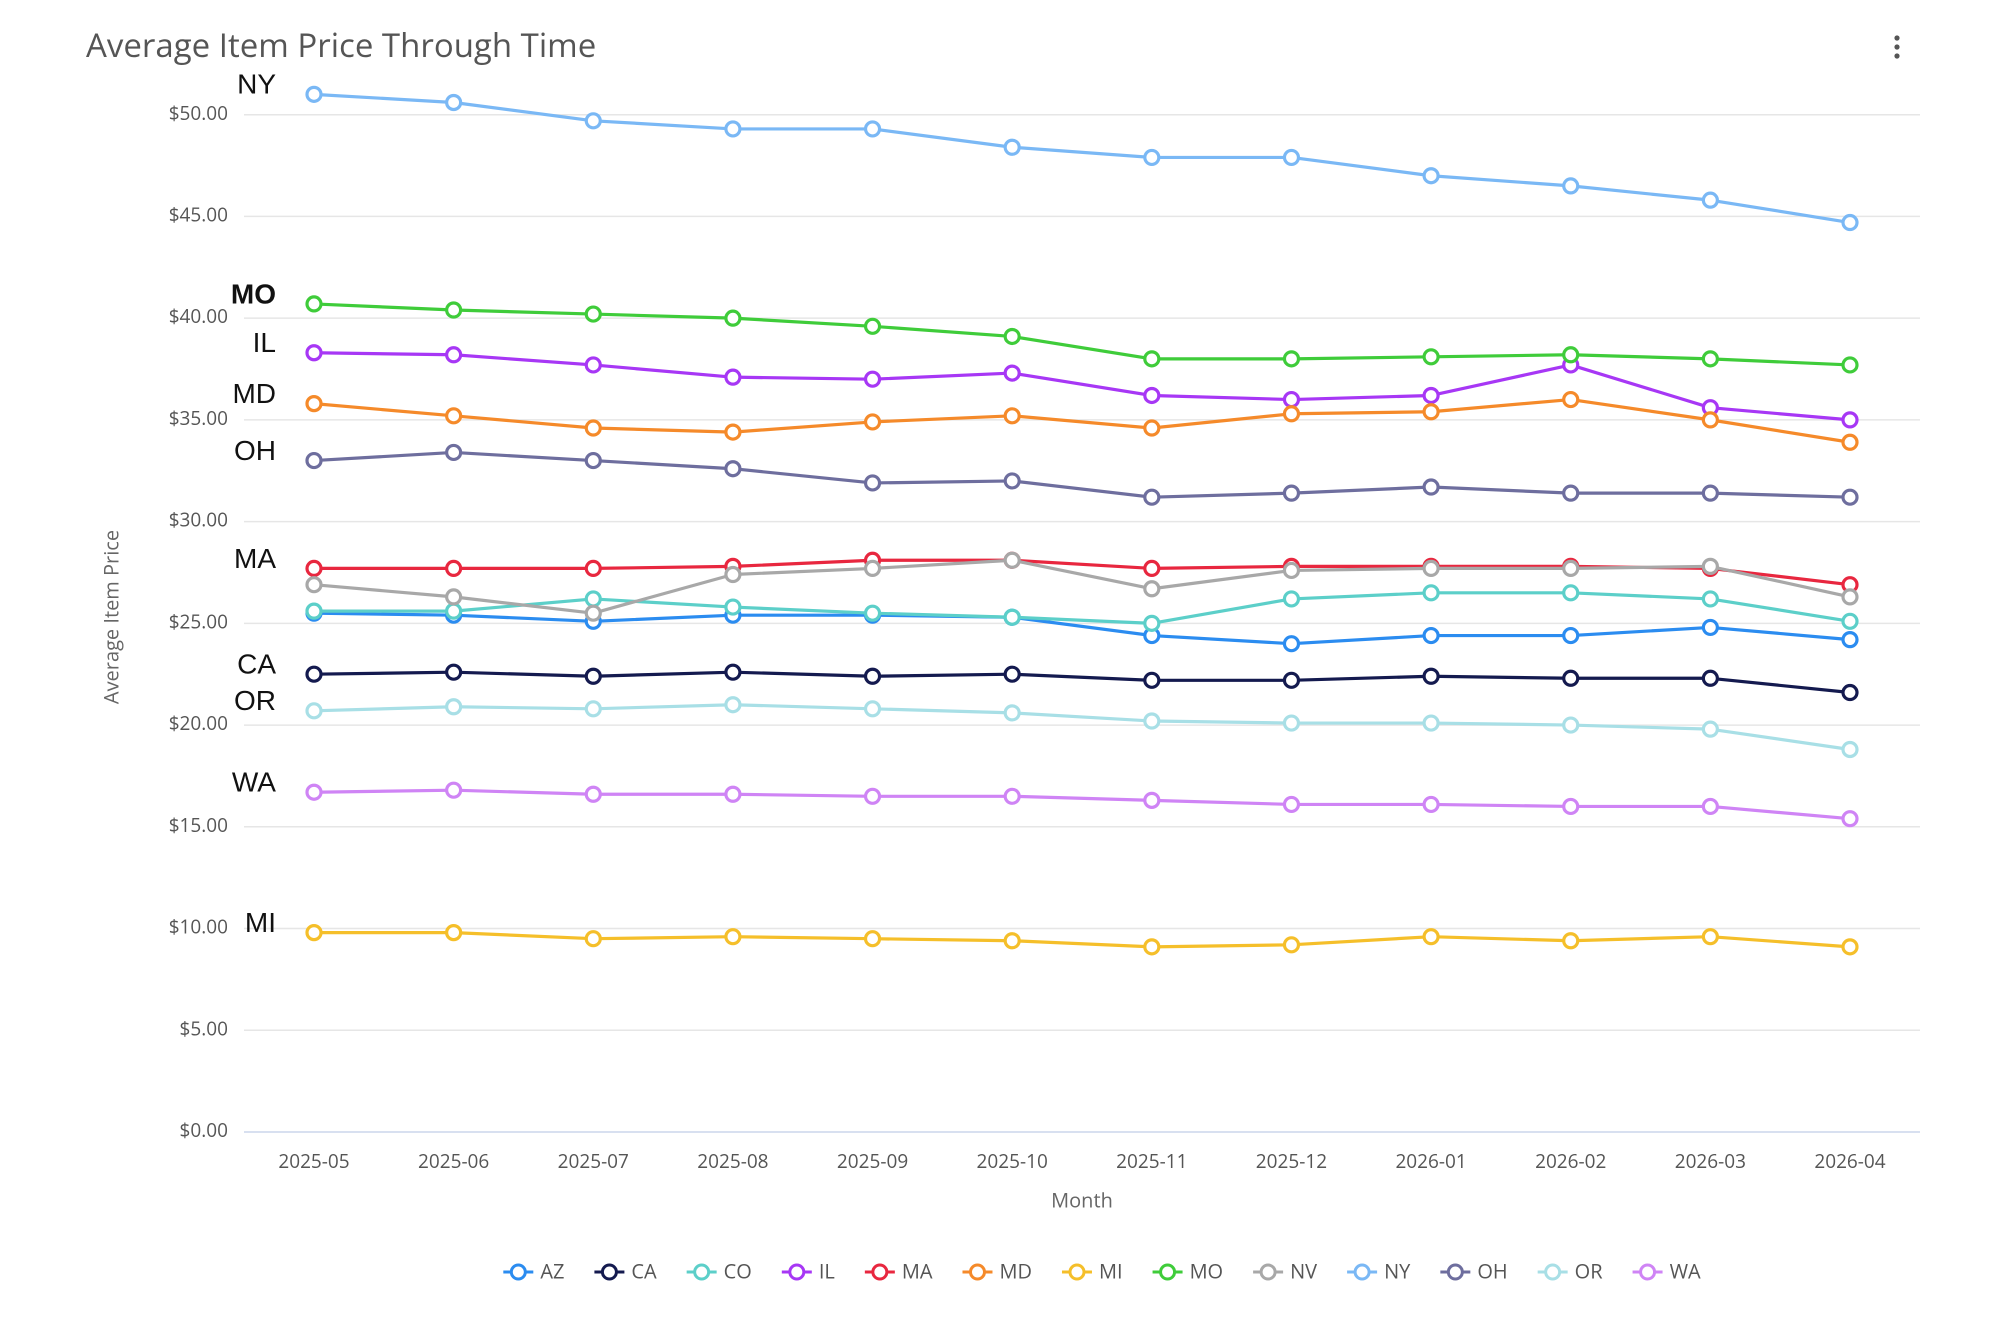 This screenshot has height=1324, width=2000. Describe the element at coordinates (254, 393) in the screenshot. I see `series-annotation: MD` at that location.